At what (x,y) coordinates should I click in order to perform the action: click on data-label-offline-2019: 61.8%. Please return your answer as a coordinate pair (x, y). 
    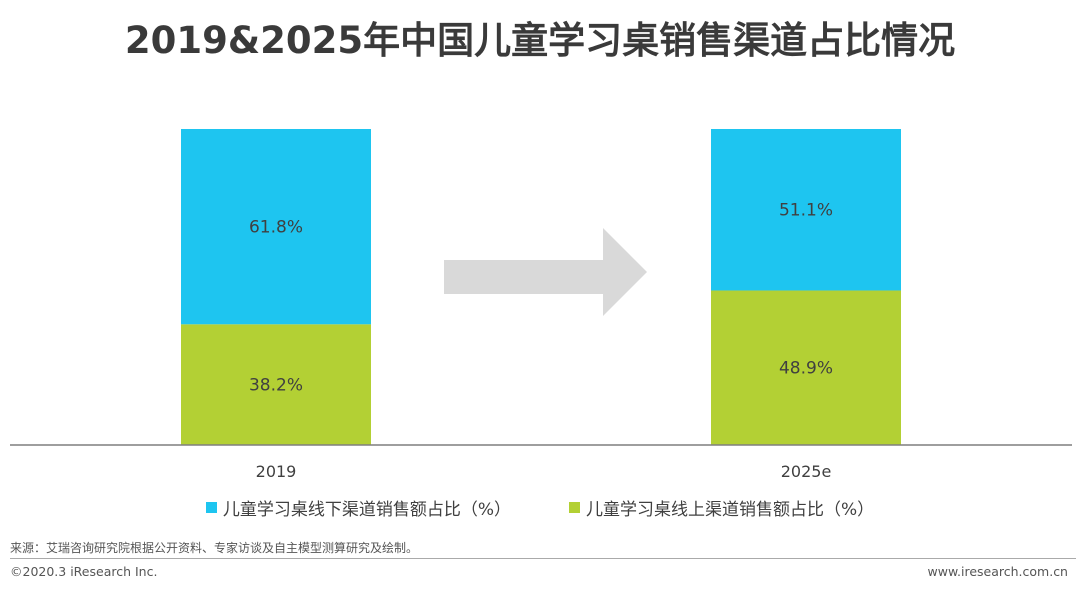
    Looking at the image, I should click on (276, 228).